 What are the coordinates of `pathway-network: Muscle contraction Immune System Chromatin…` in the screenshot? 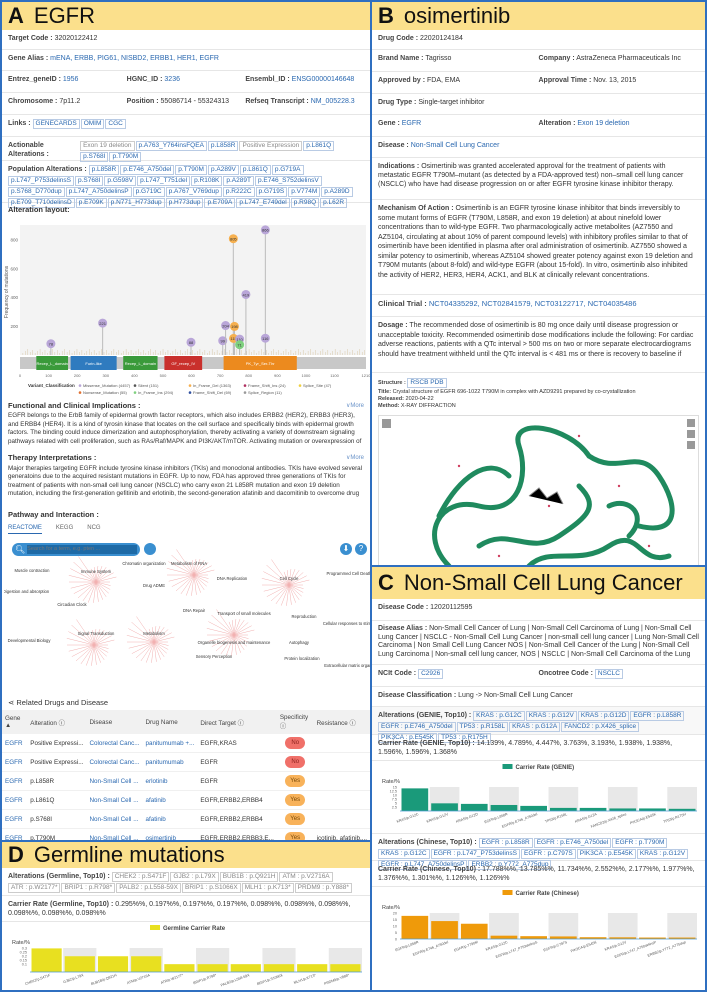 It's located at (187, 615).